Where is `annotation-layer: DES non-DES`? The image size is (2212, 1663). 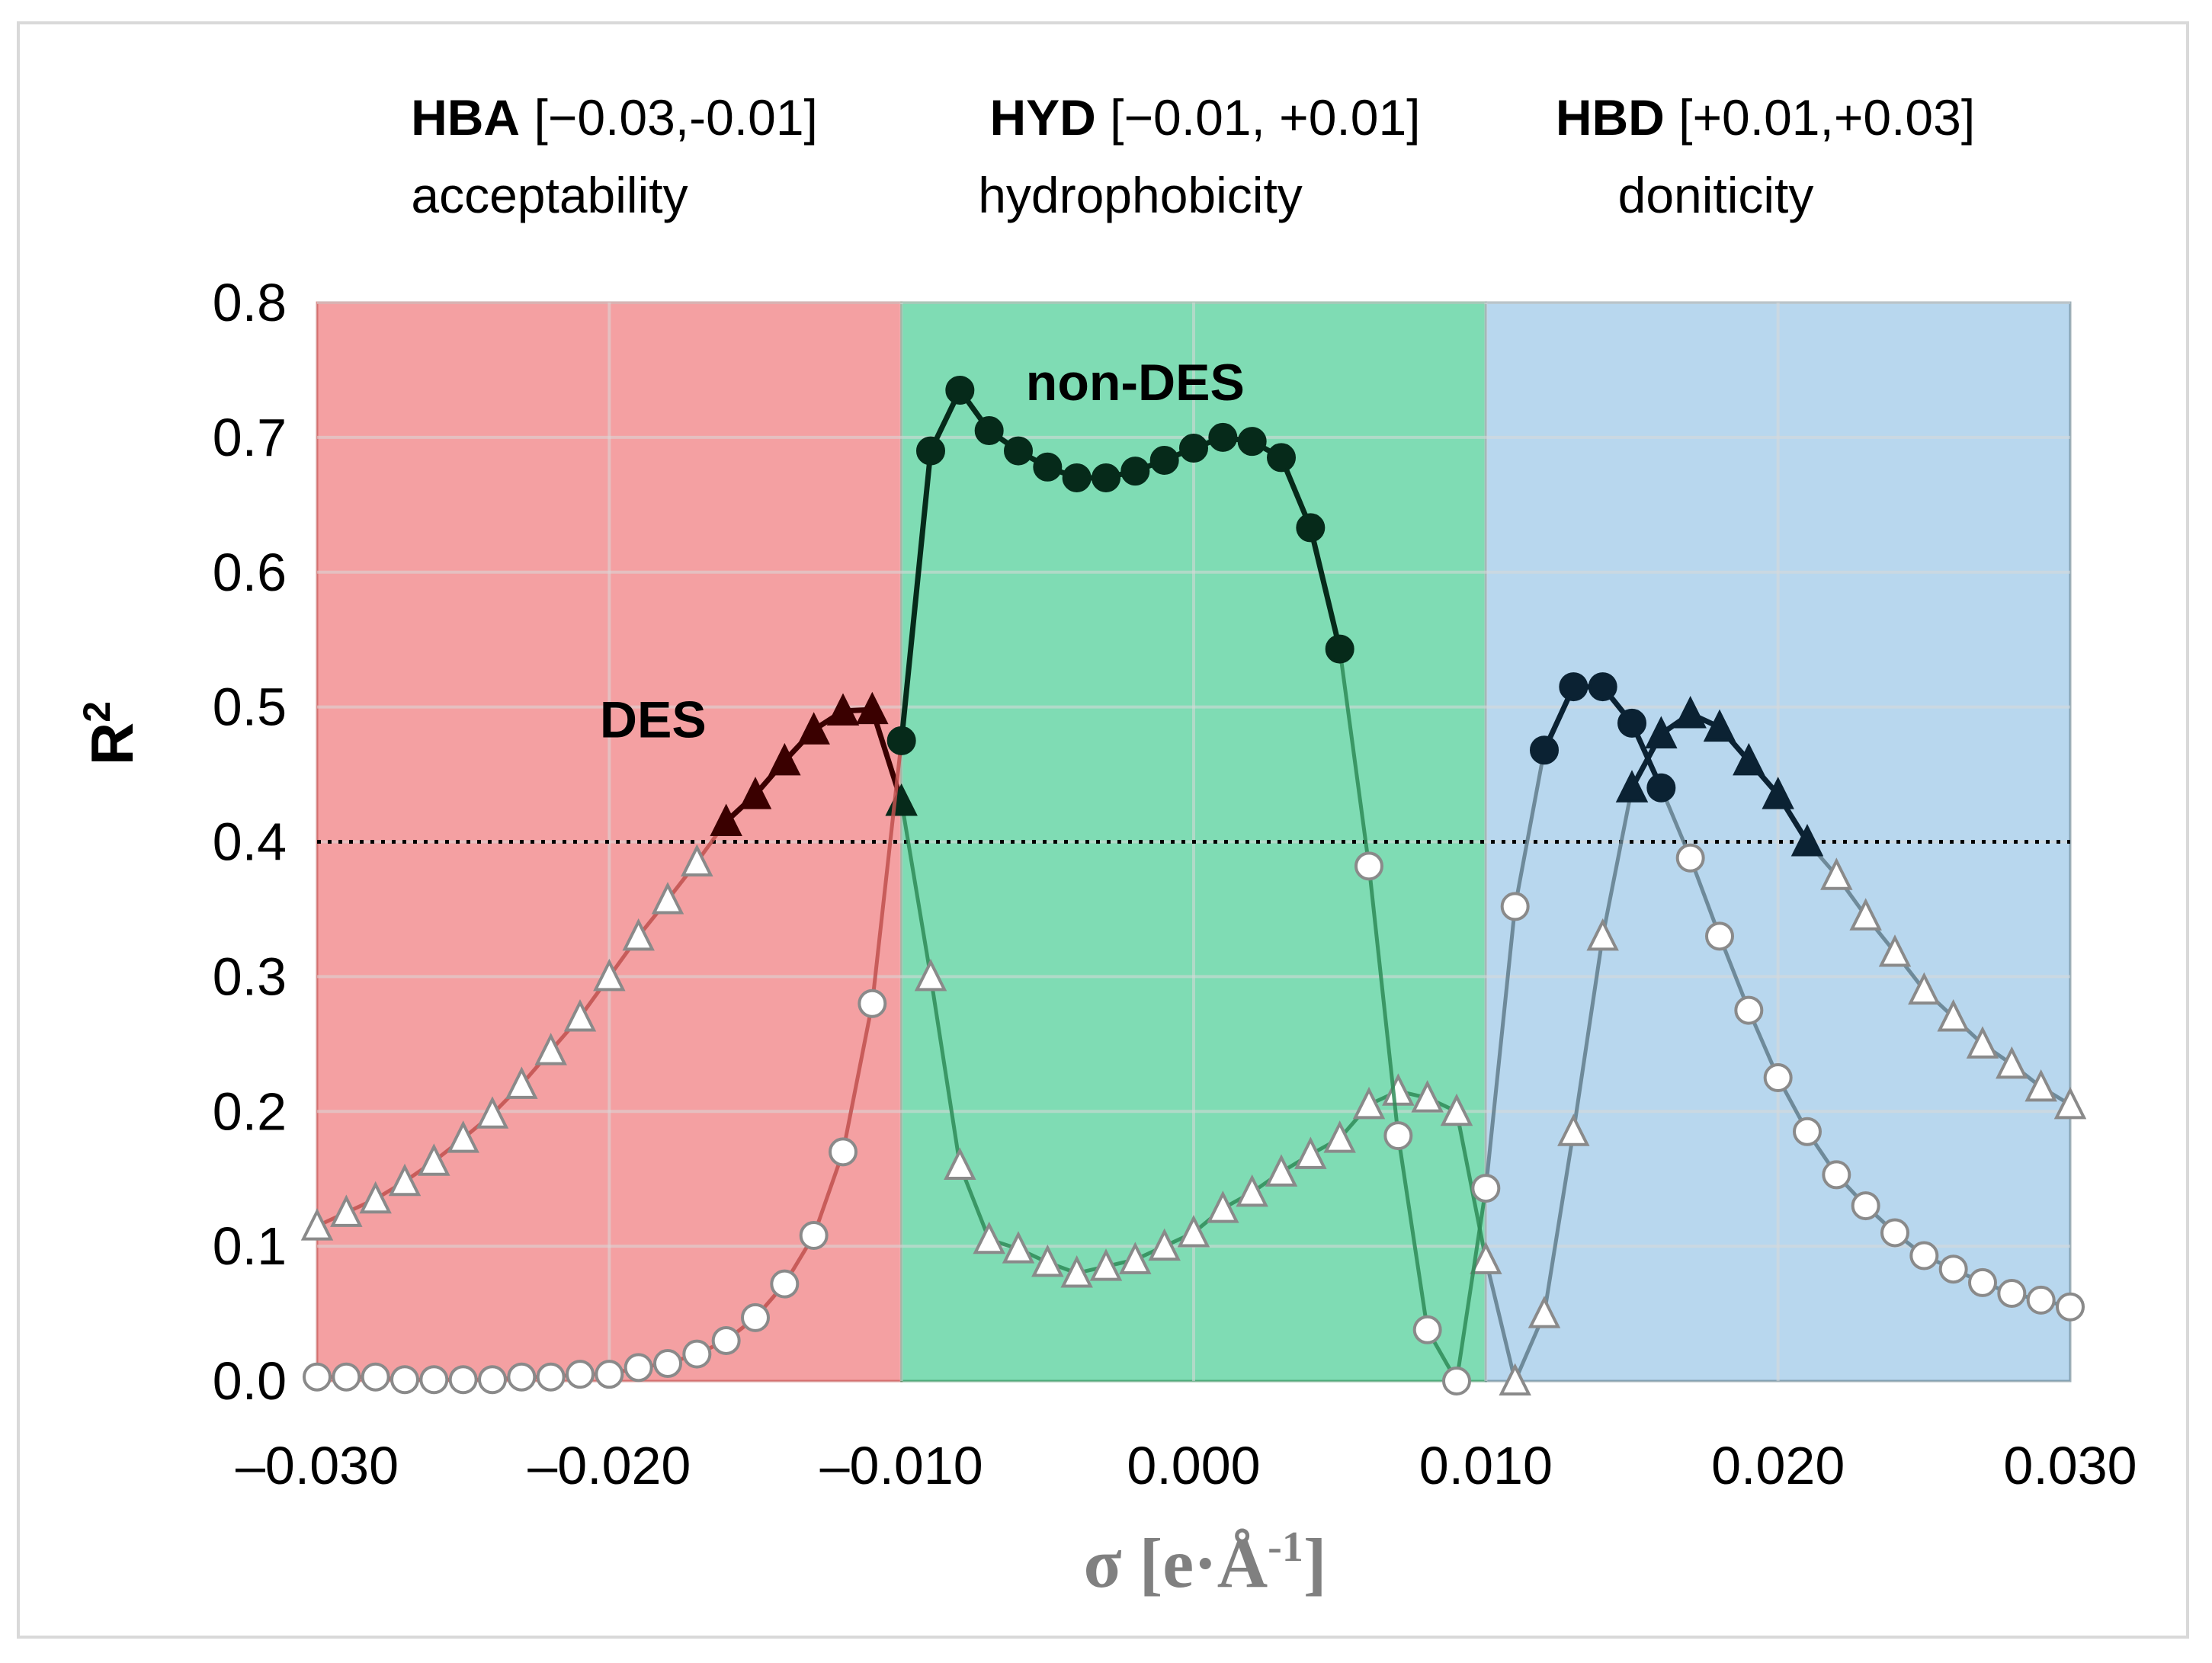
annotation-layer: DES non-DES is located at coordinates (922, 551).